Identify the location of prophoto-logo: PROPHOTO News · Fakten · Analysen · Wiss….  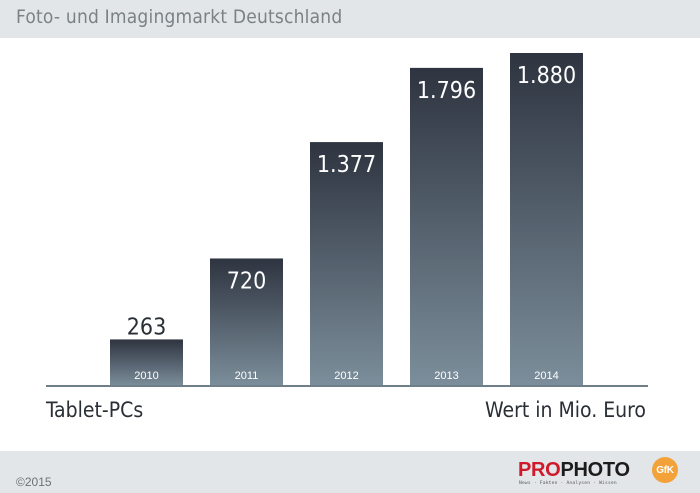
(578, 475).